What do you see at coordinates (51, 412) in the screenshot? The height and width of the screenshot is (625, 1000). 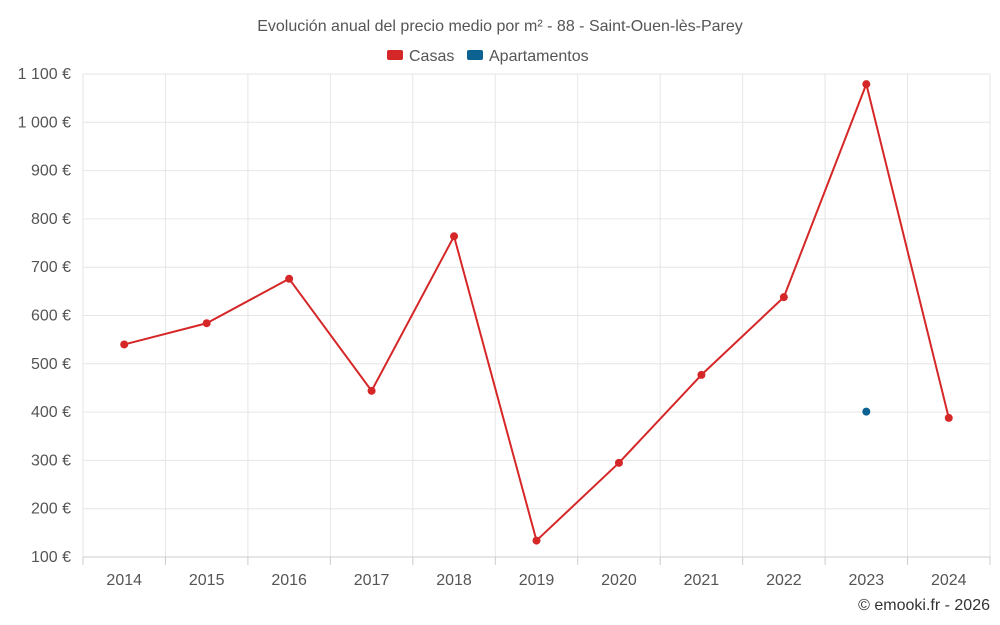 I see `y-tick-label: 400 €` at bounding box center [51, 412].